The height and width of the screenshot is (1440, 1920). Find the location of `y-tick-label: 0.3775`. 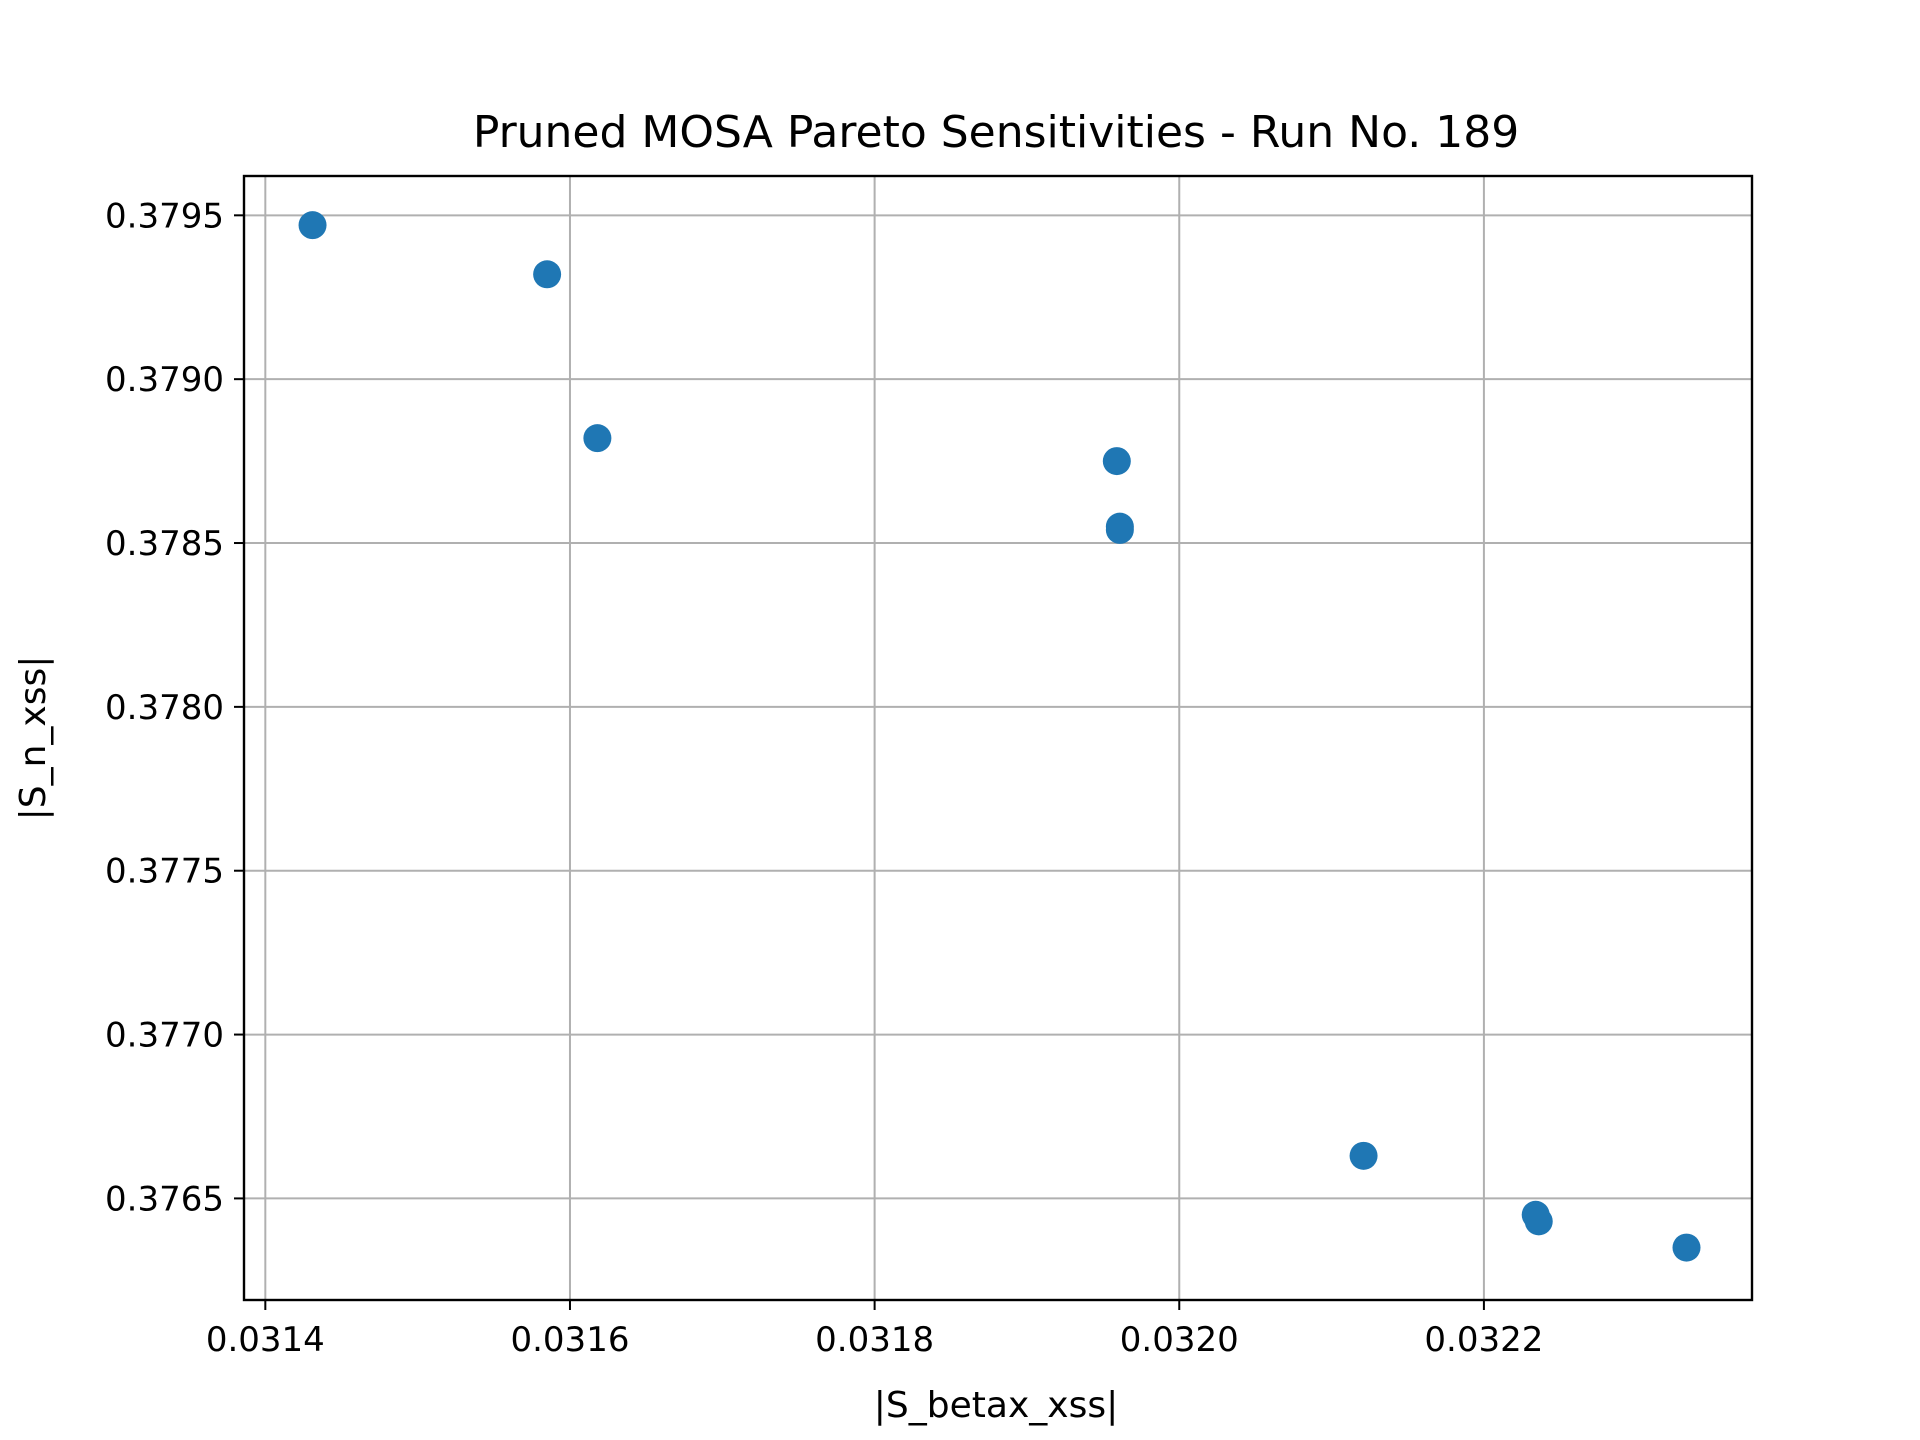

y-tick-label: 0.3775 is located at coordinates (164, 872).